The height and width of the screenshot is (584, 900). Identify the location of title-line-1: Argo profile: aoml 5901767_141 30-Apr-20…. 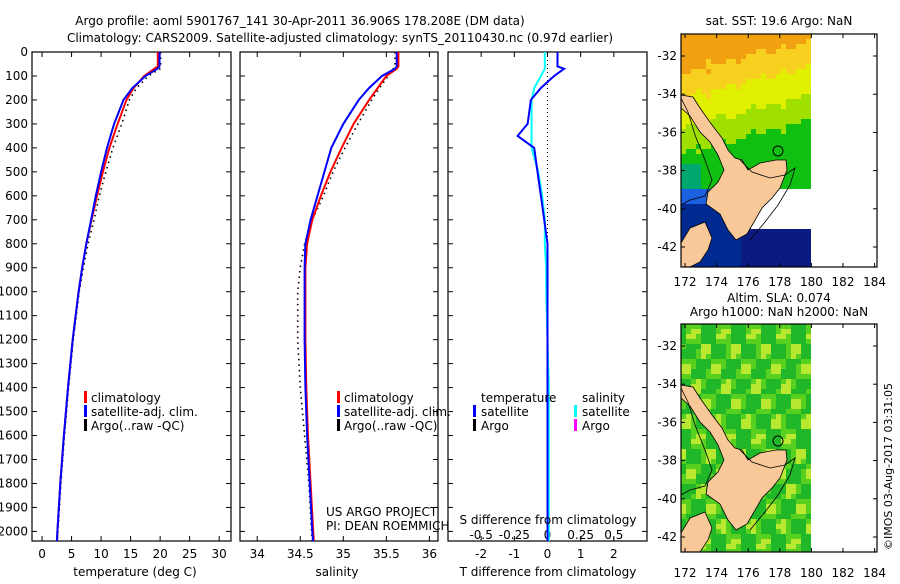
(299, 21).